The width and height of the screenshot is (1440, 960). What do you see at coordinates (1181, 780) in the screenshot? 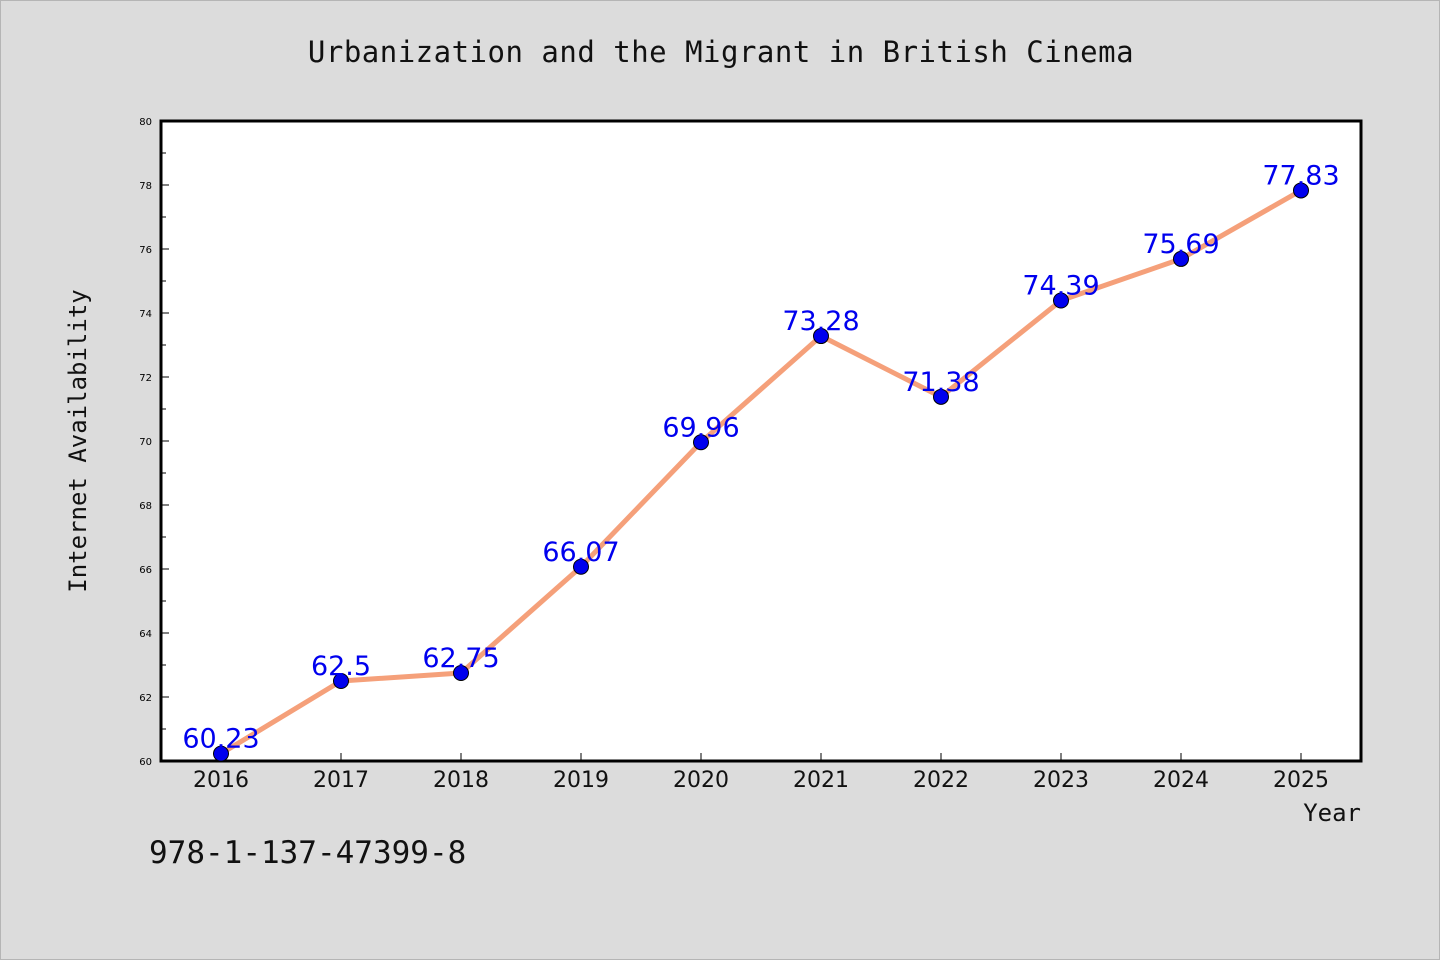
I see `x-tick-label: 2024` at bounding box center [1181, 780].